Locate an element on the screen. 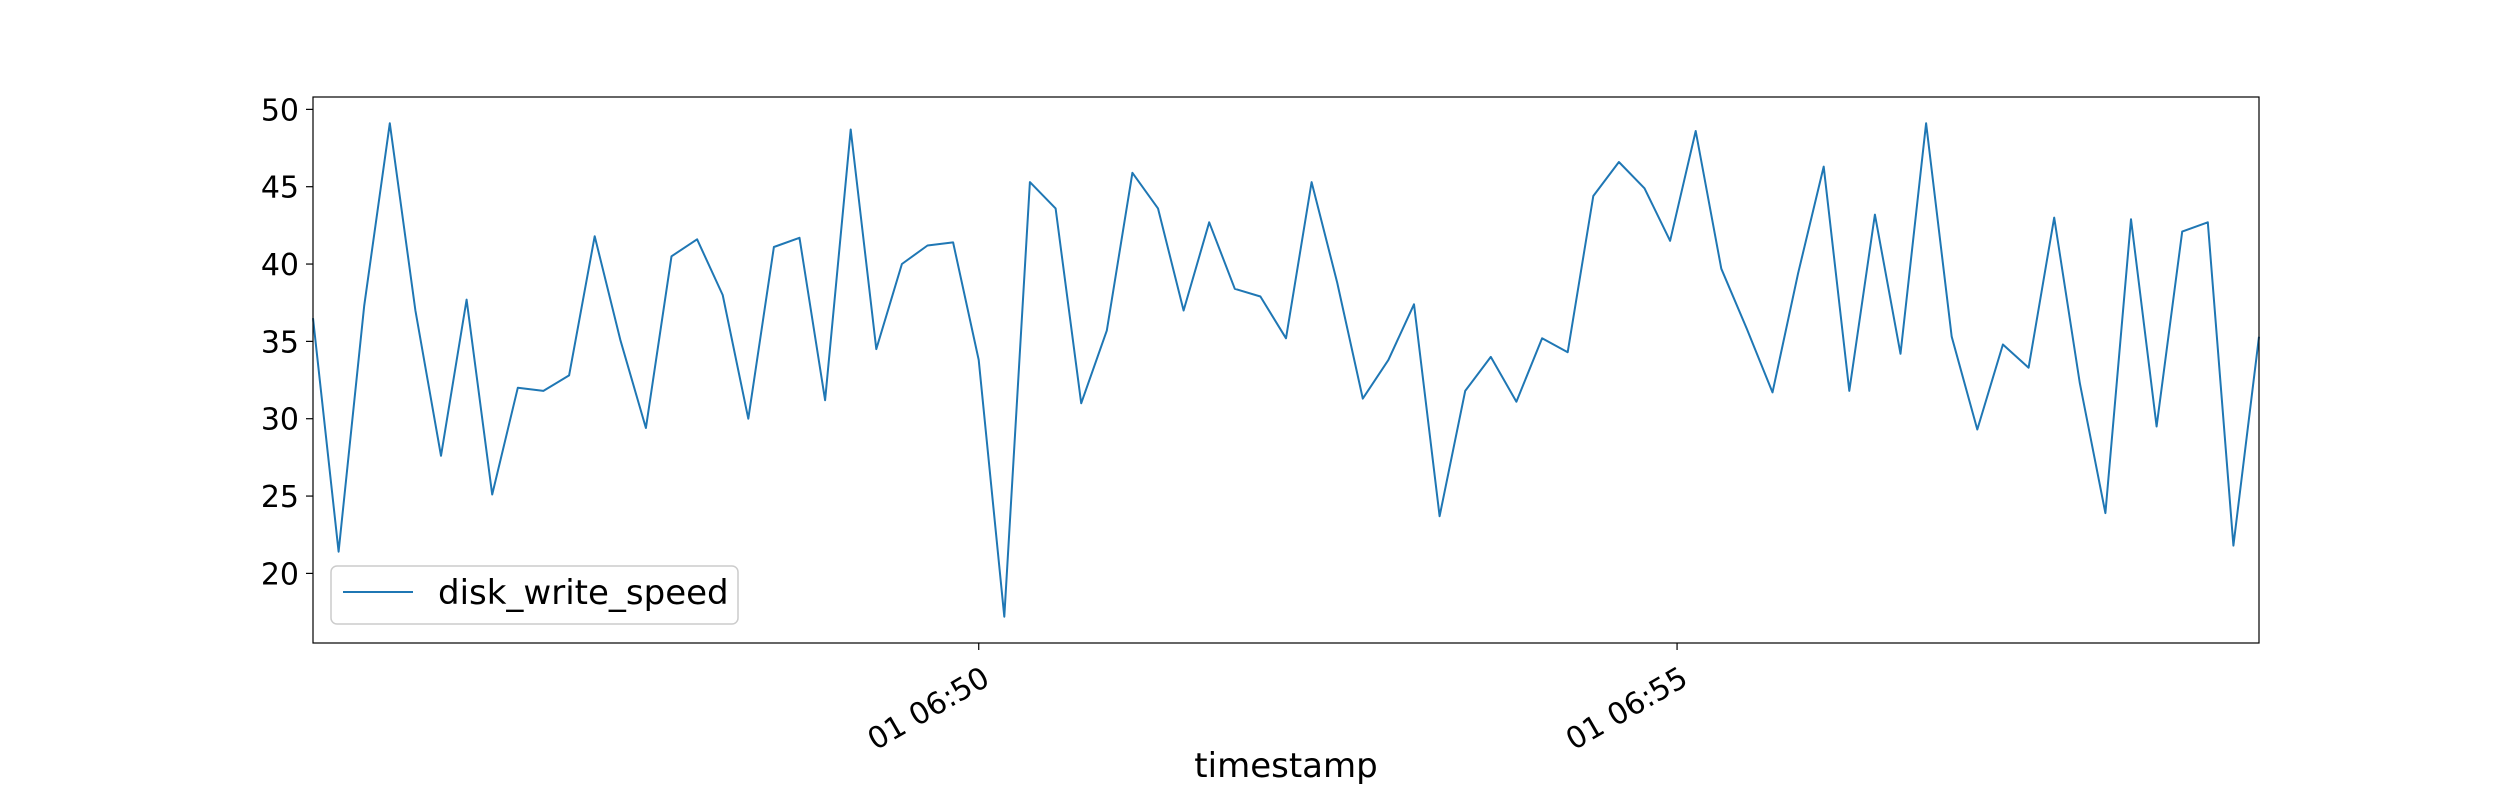 The image size is (2500, 800). y-tick-label: 30 is located at coordinates (280, 420).